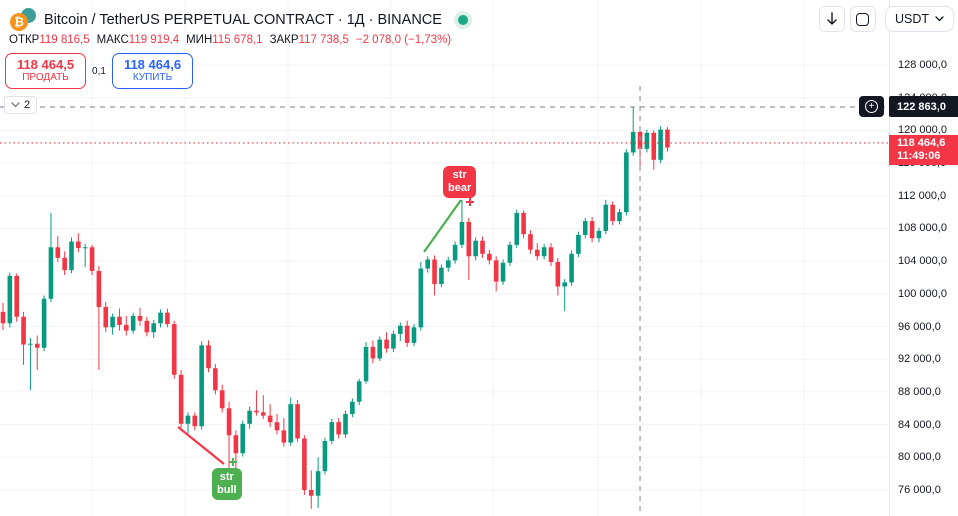 This screenshot has width=958, height=516. I want to click on high-value: 119 919,4, so click(154, 40).